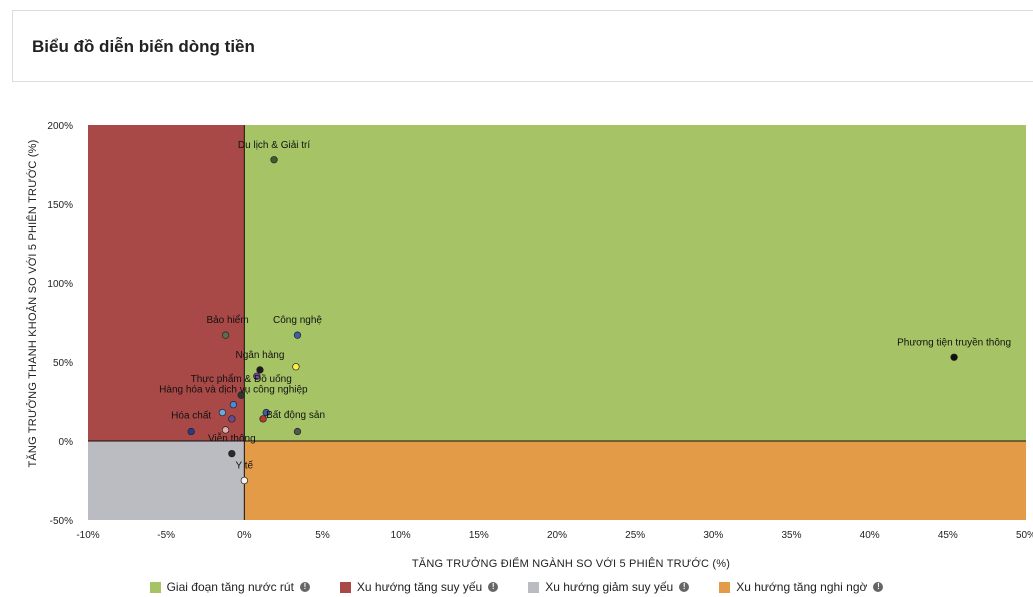 The height and width of the screenshot is (597, 1033). I want to click on point-label: Phương tiện truyền thông, so click(954, 342).